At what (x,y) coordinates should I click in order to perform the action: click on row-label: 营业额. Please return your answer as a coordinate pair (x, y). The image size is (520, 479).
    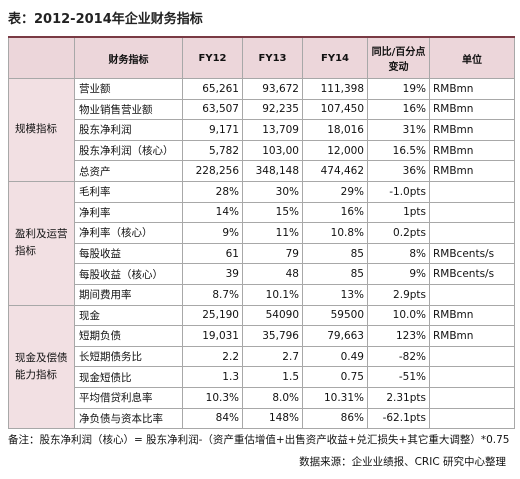
    Looking at the image, I should click on (128, 89).